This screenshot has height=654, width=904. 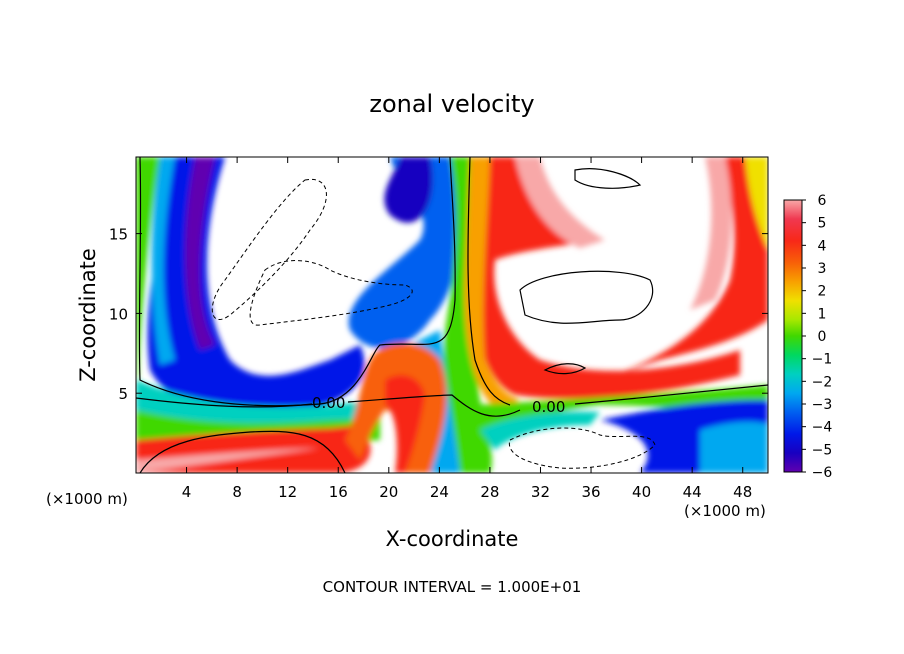 What do you see at coordinates (88, 315) in the screenshot?
I see `y-axis-label: Z-coordinate` at bounding box center [88, 315].